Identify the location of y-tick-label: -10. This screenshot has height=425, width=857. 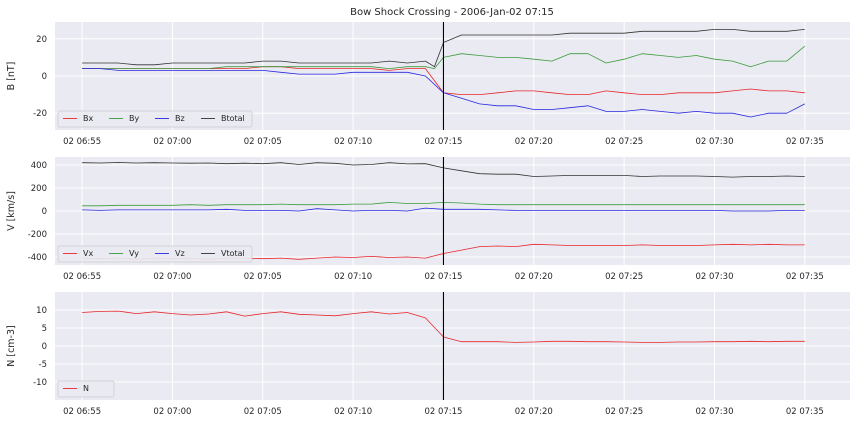
(40, 383).